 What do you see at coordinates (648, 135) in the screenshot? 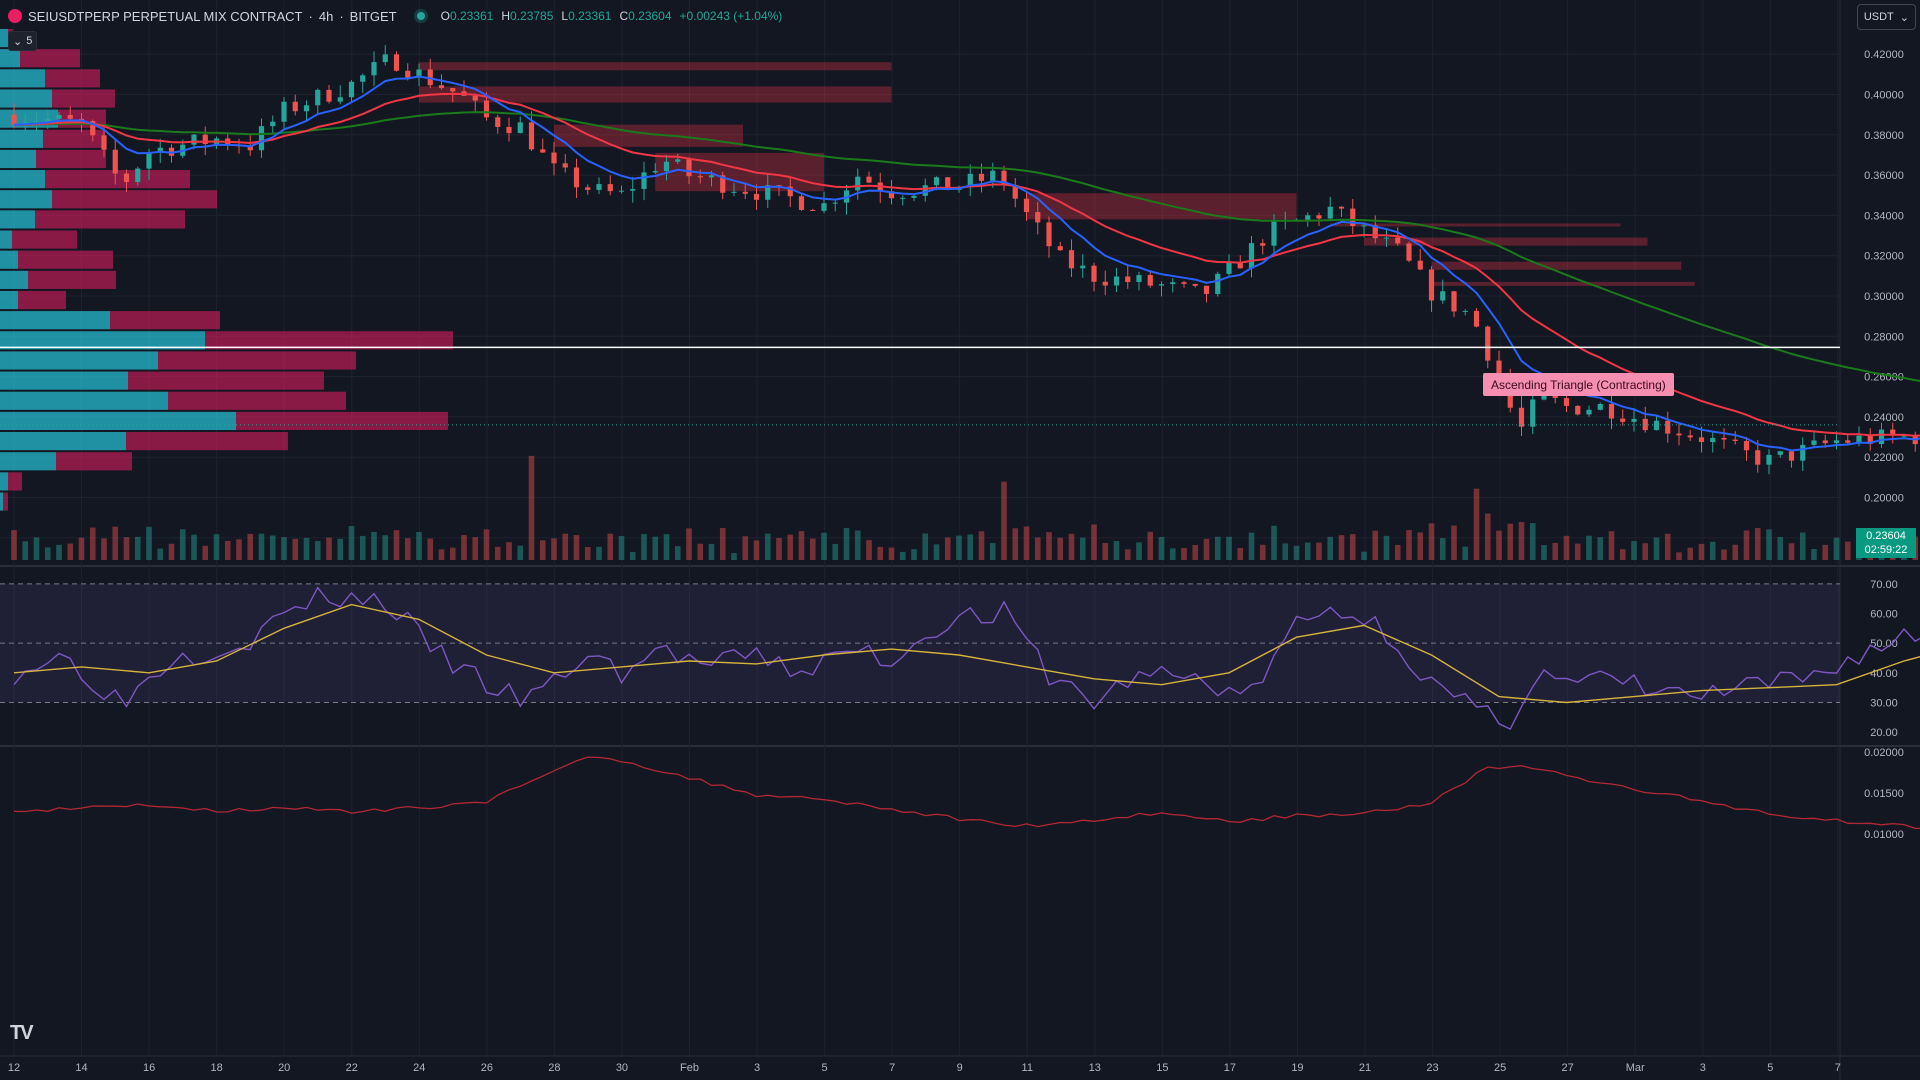
I see `supply-zone` at bounding box center [648, 135].